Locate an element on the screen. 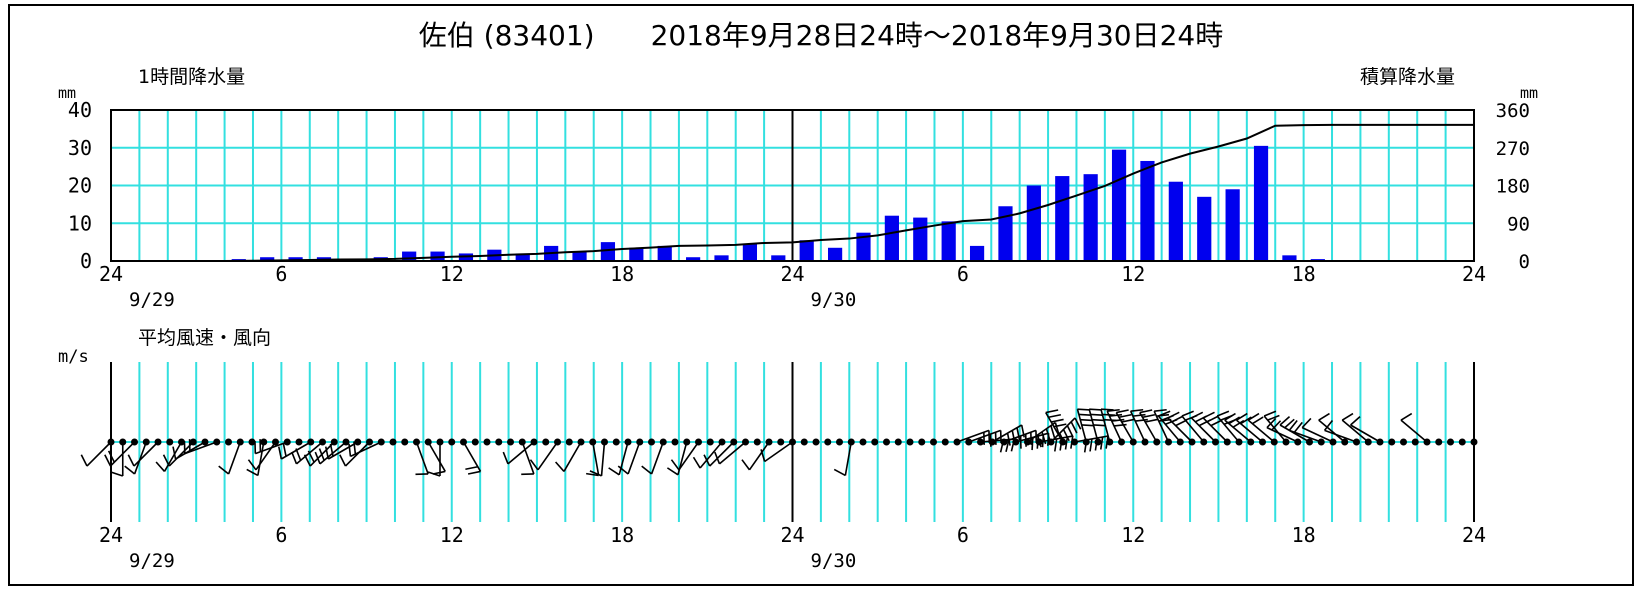 This screenshot has height=590, width=1642. wind-barbs is located at coordinates (779, 442).